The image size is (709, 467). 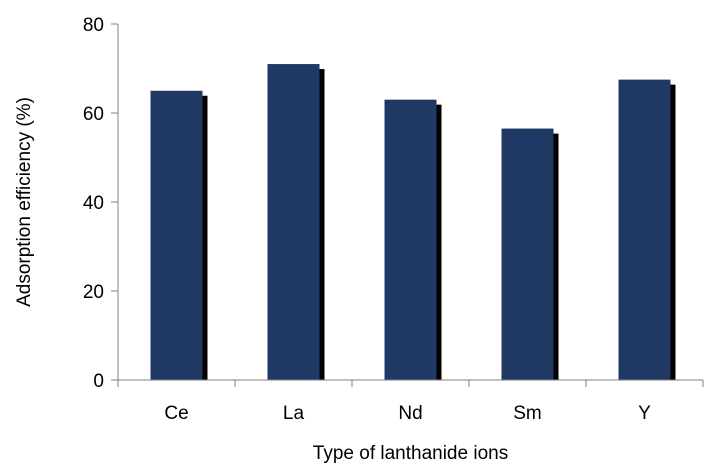 I want to click on x-axis-tick-labels: Ce La Nd Sm Y, so click(x=407, y=413).